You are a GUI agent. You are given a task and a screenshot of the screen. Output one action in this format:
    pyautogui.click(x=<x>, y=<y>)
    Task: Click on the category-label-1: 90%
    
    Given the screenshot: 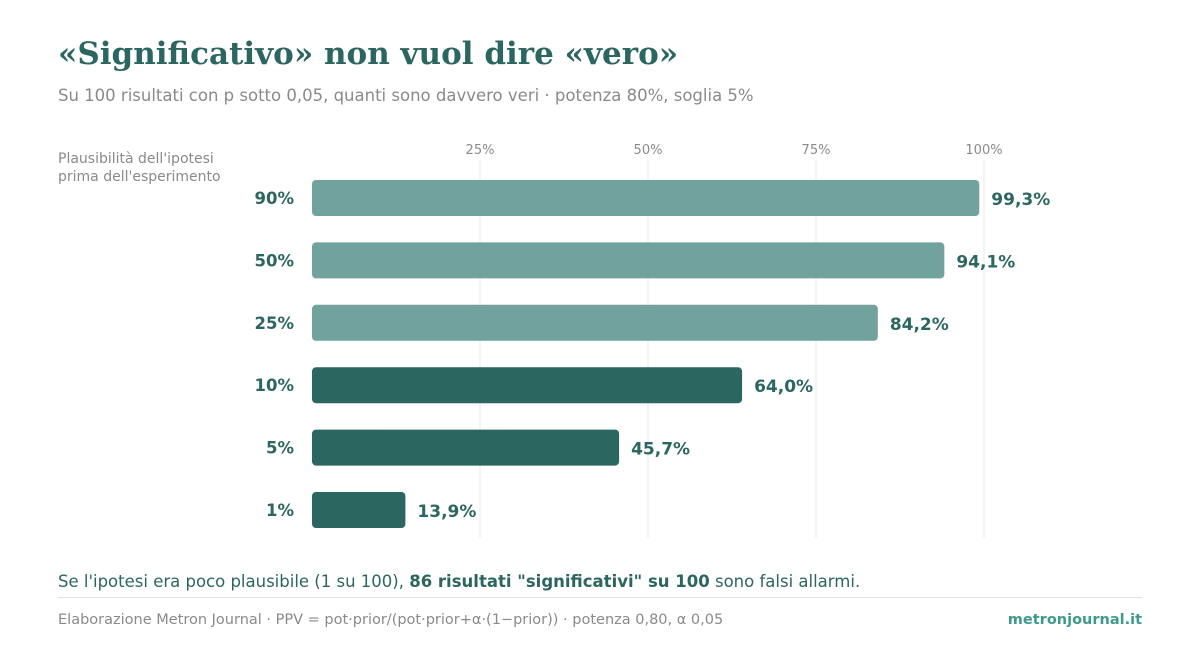 What is the action you would take?
    pyautogui.click(x=275, y=198)
    